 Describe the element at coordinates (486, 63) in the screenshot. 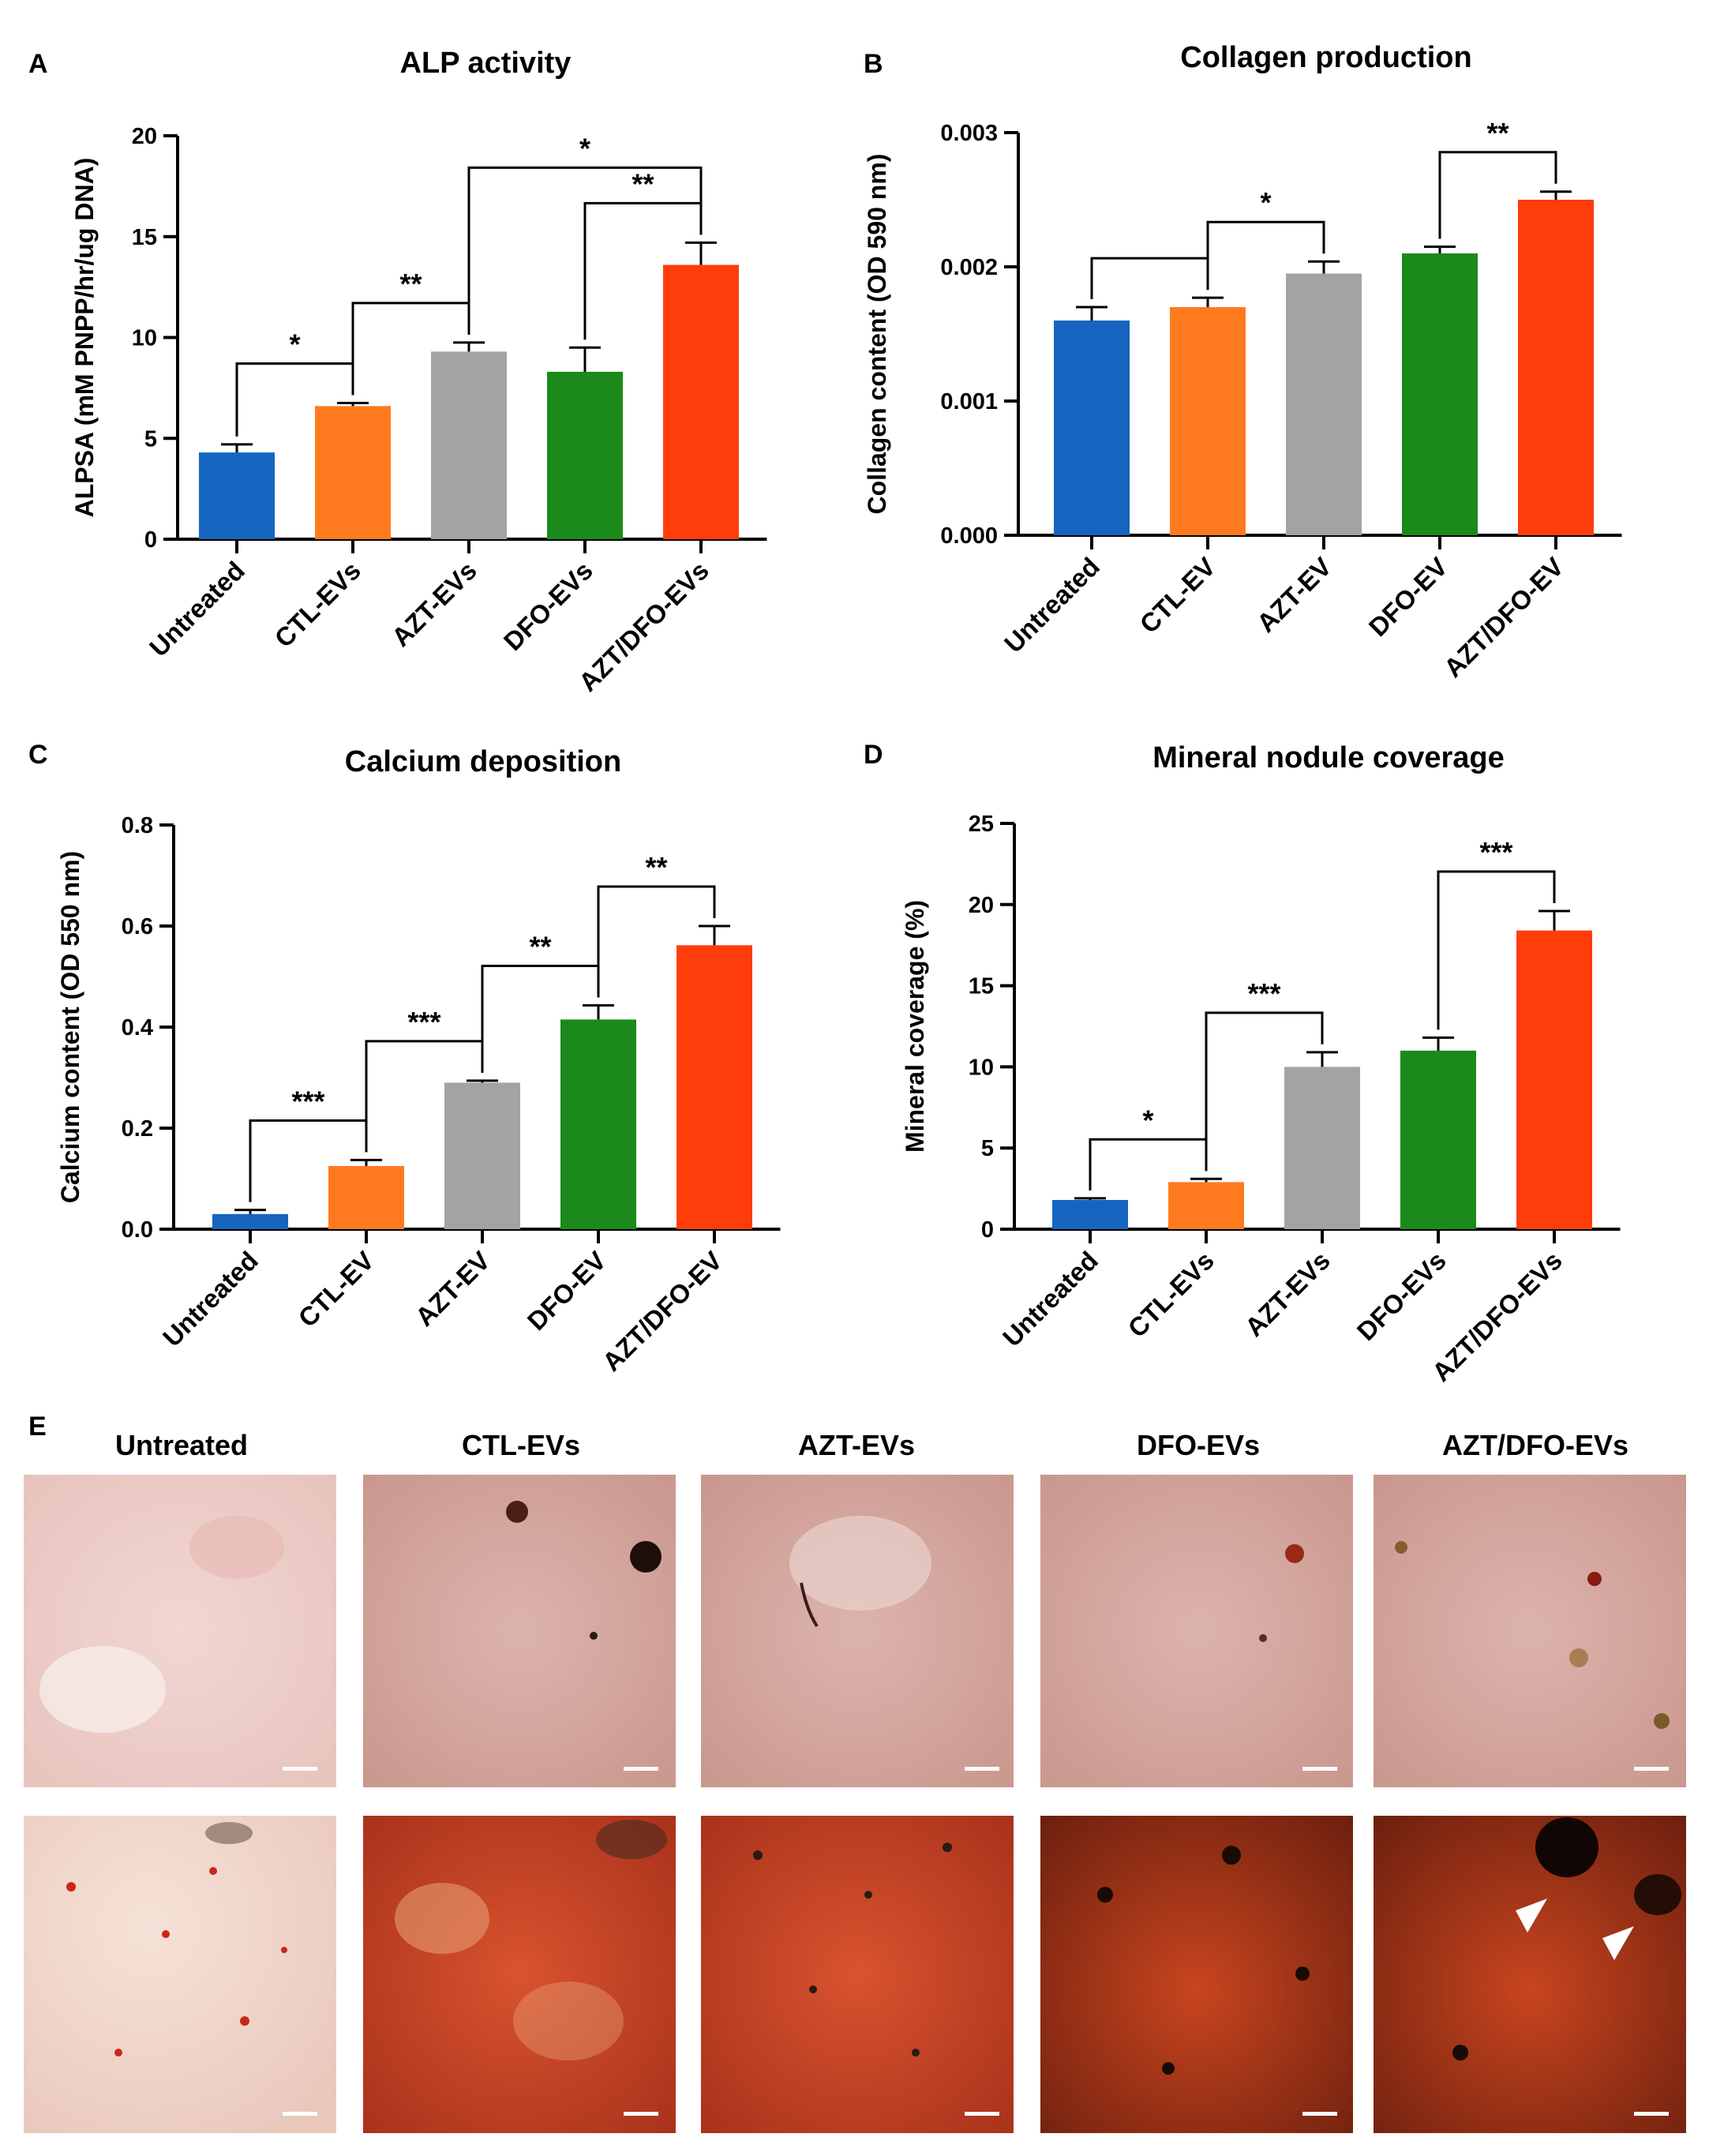

I see `chart-title: ALP activity` at that location.